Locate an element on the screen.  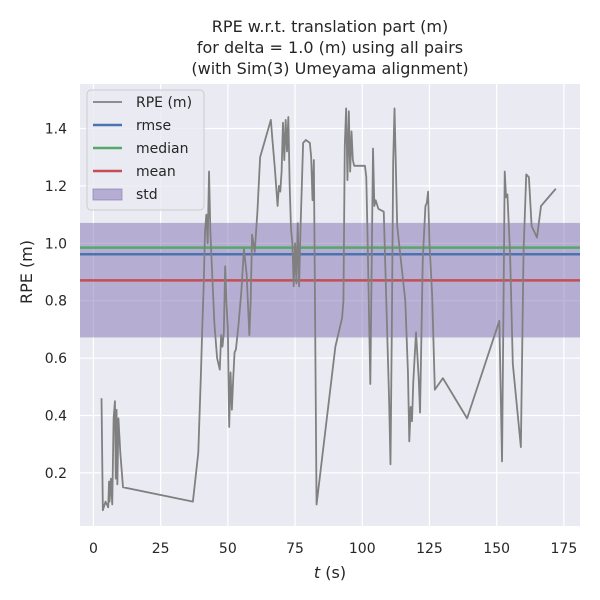
y-tick-label: 1.2 is located at coordinates (56, 187).